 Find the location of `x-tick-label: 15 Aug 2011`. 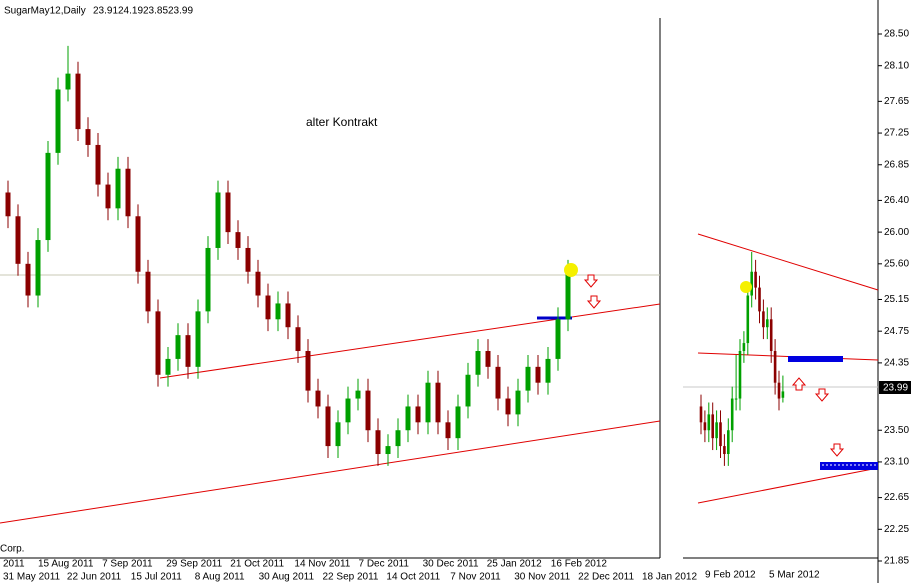

x-tick-label: 15 Aug 2011 is located at coordinates (66, 564).